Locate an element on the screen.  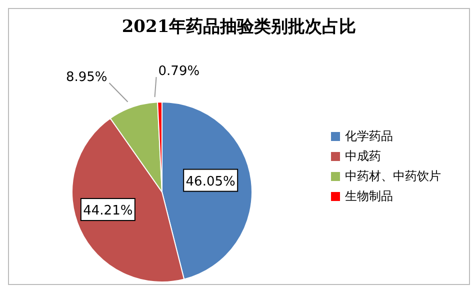
legend-label: 中药材、中药饮片 is located at coordinates (393, 176).